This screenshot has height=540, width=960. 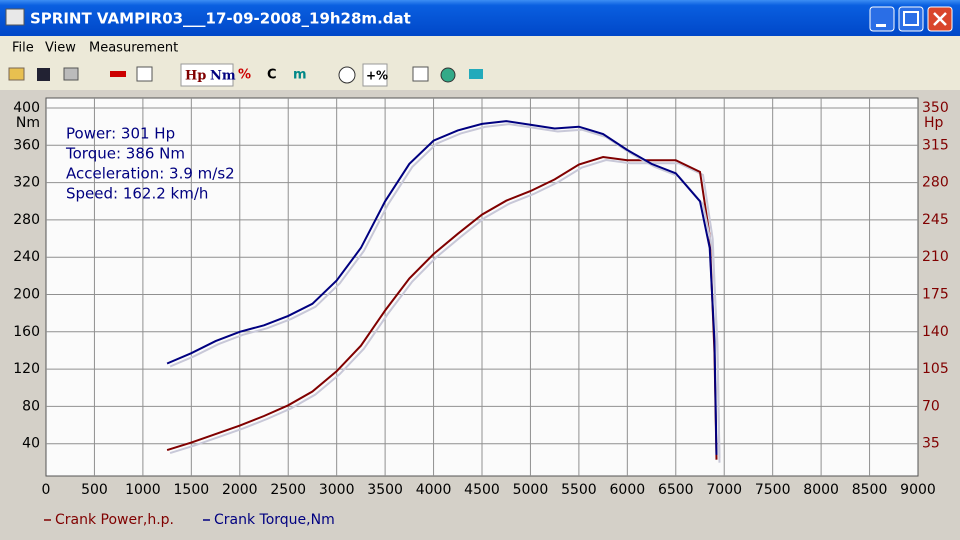 What do you see at coordinates (385, 490) in the screenshot?
I see `x-tick-label: 3500` at bounding box center [385, 490].